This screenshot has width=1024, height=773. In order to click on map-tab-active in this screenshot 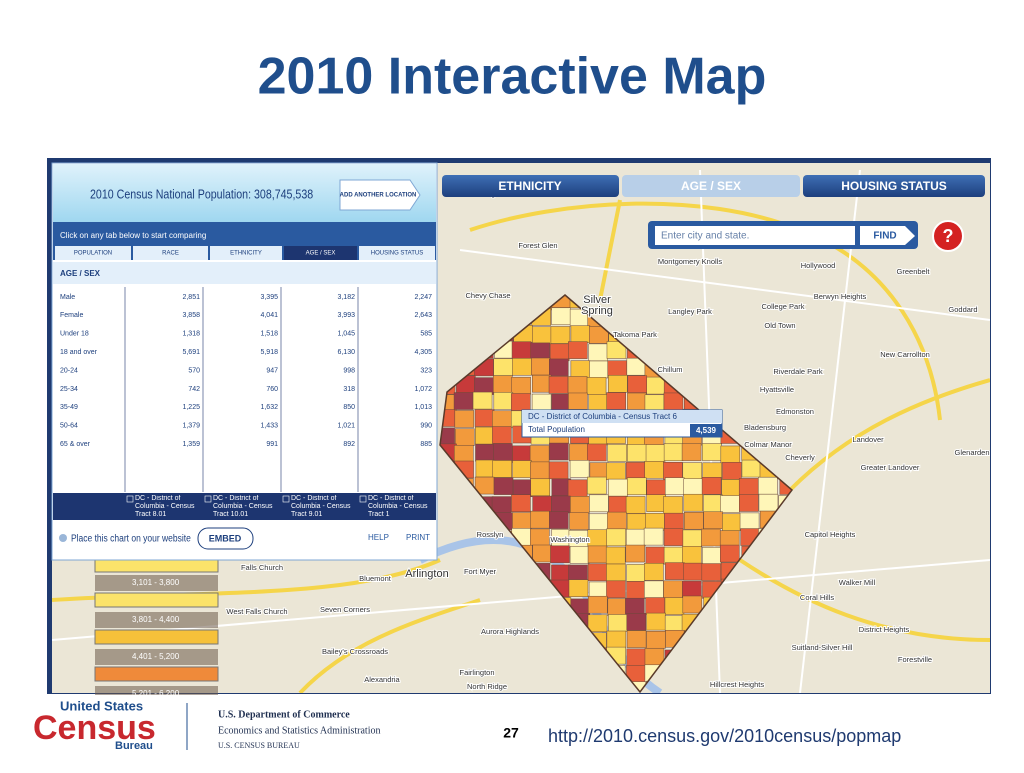, I will do `click(711, 186)`.